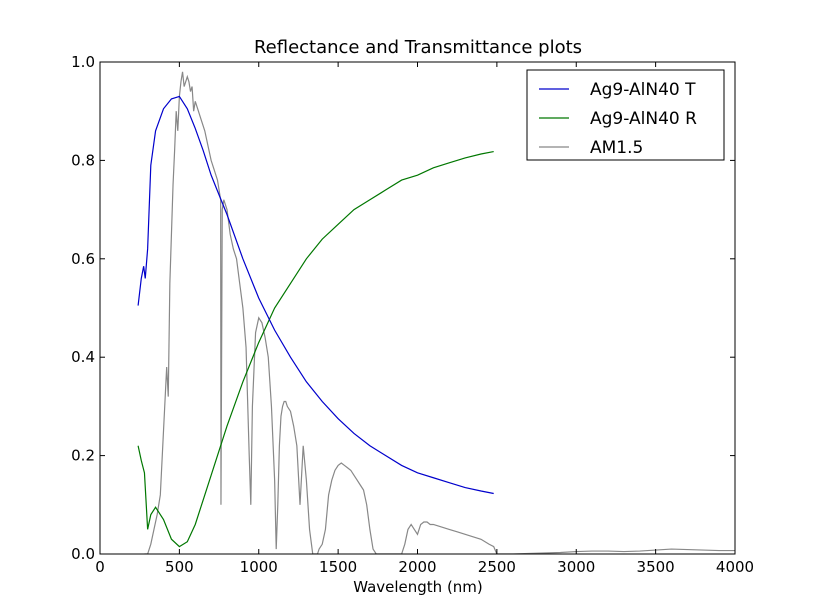 This screenshot has width=815, height=615. I want to click on y-tick-label-5: 1.0, so click(83, 62).